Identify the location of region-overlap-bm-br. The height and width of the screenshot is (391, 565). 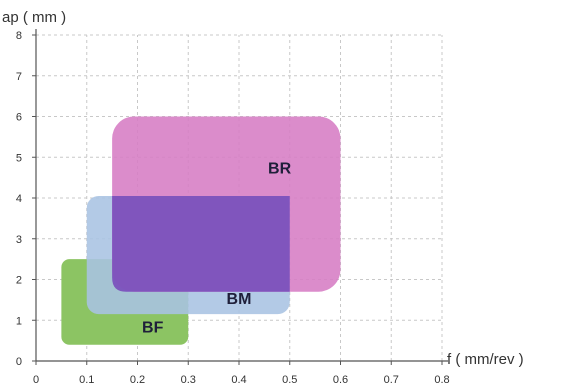
(201, 243).